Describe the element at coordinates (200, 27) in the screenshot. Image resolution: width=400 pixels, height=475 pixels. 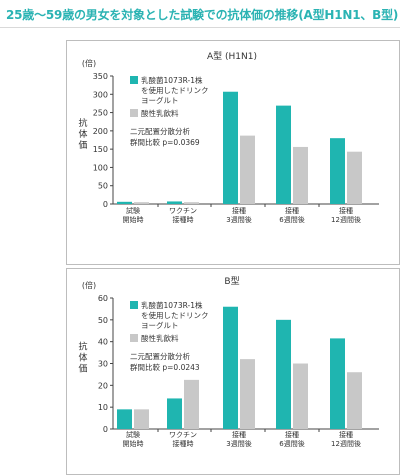
I see `title-divider` at that location.